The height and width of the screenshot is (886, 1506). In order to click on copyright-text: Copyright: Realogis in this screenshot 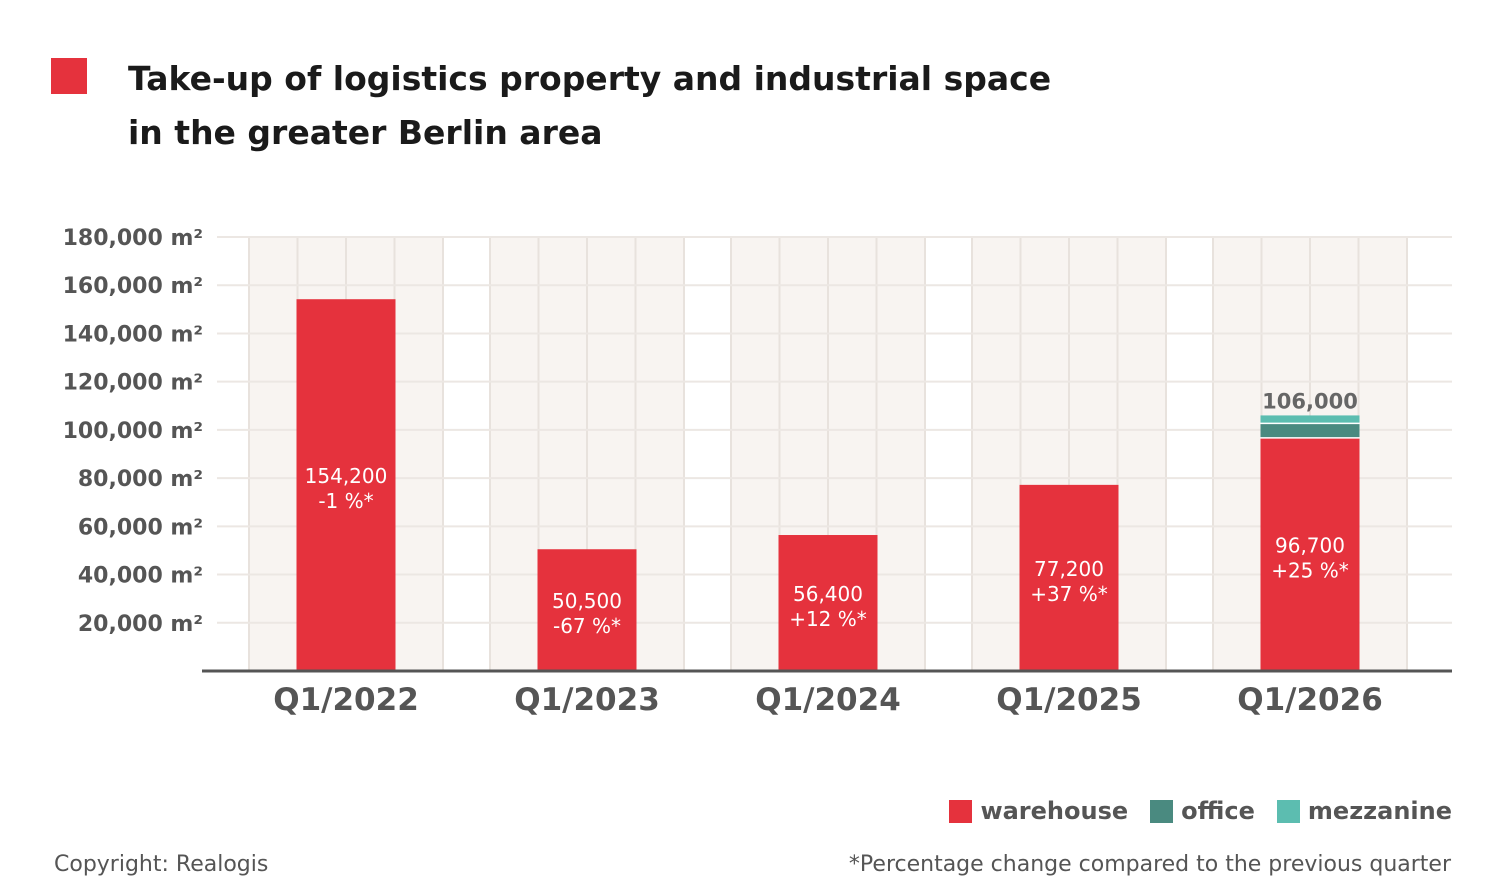, I will do `click(161, 864)`.